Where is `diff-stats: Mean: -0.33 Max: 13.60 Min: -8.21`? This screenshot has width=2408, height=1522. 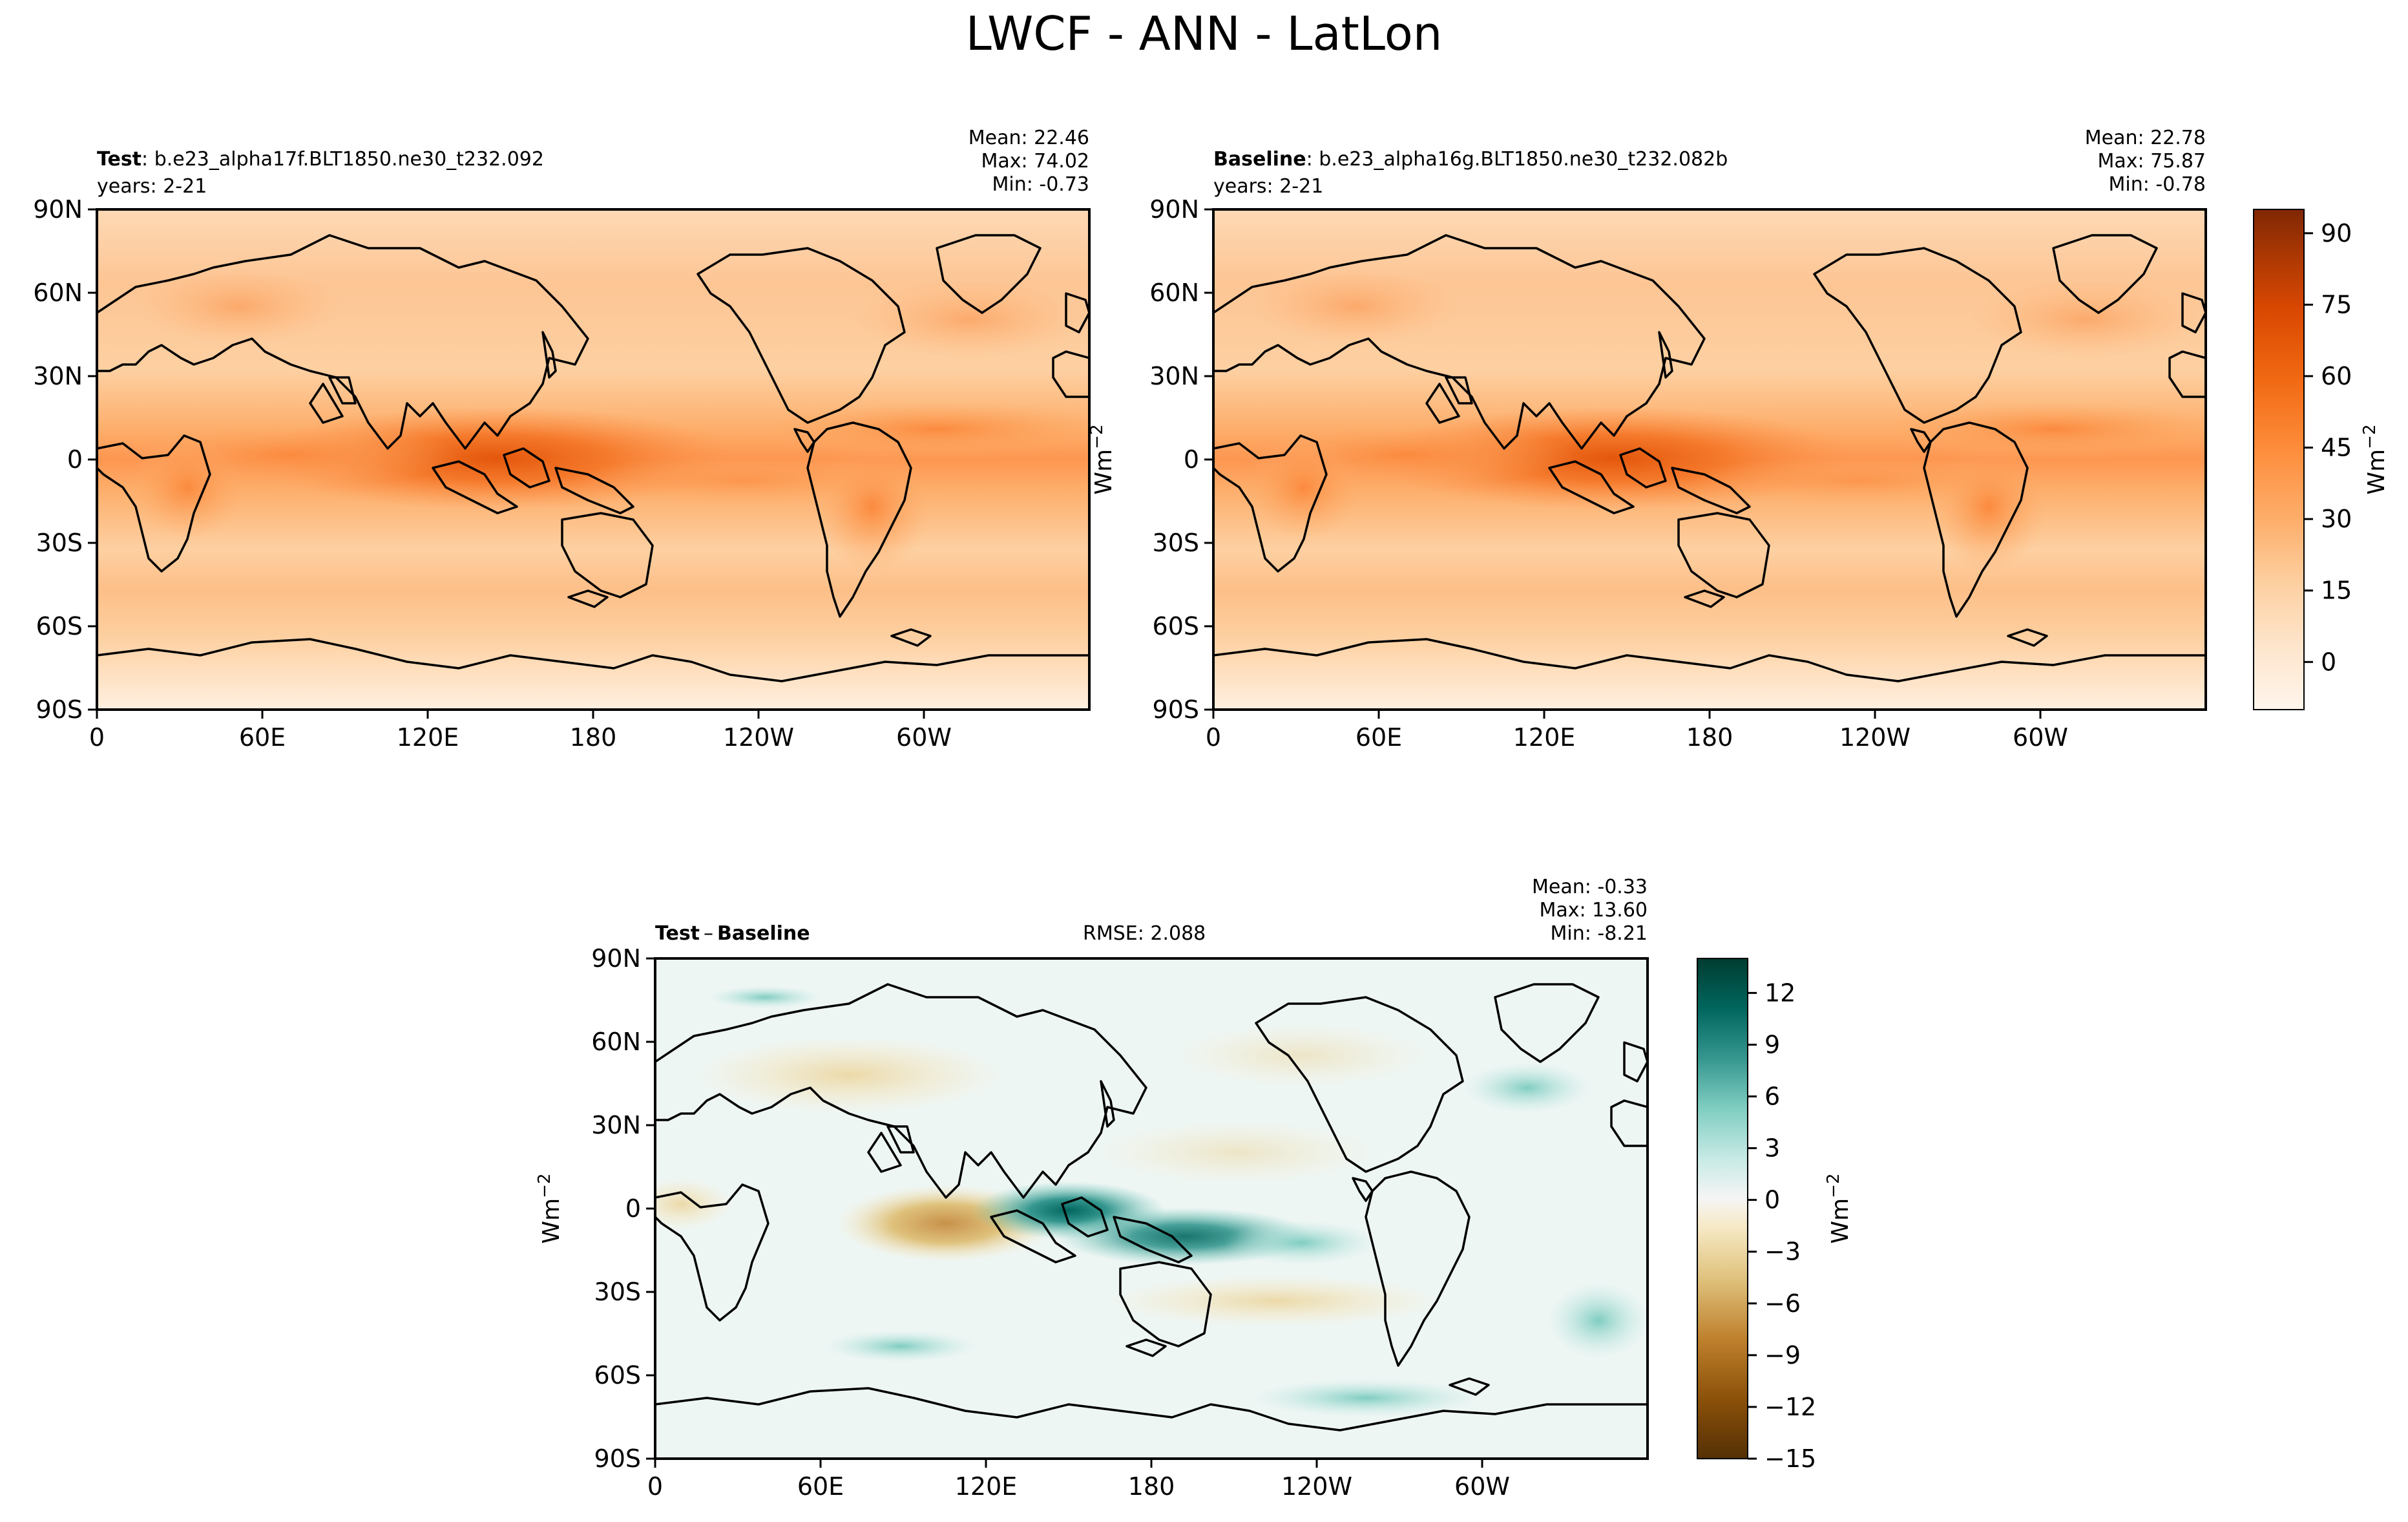 diff-stats: Mean: -0.33 Max: 13.60 Min: -8.21 is located at coordinates (1551, 911).